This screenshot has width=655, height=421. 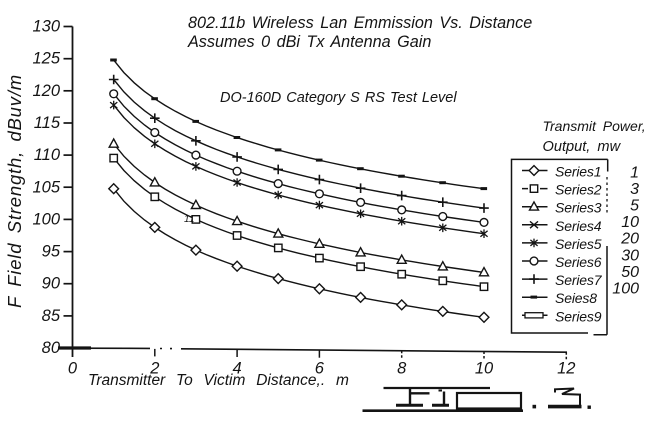 I want to click on svg-text: Series9, so click(x=578, y=316).